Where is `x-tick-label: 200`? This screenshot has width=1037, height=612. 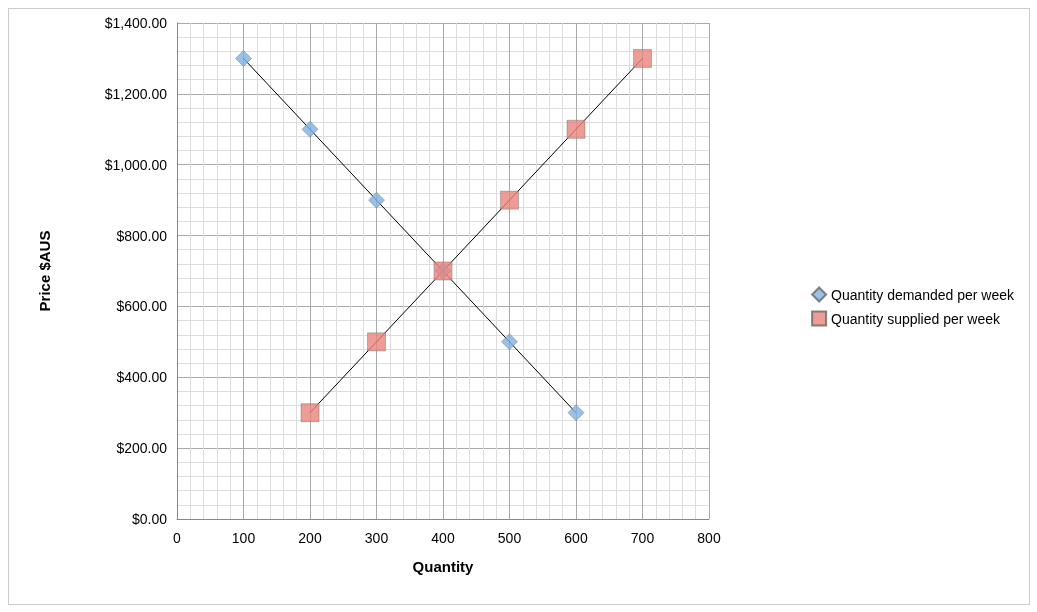 x-tick-label: 200 is located at coordinates (310, 538).